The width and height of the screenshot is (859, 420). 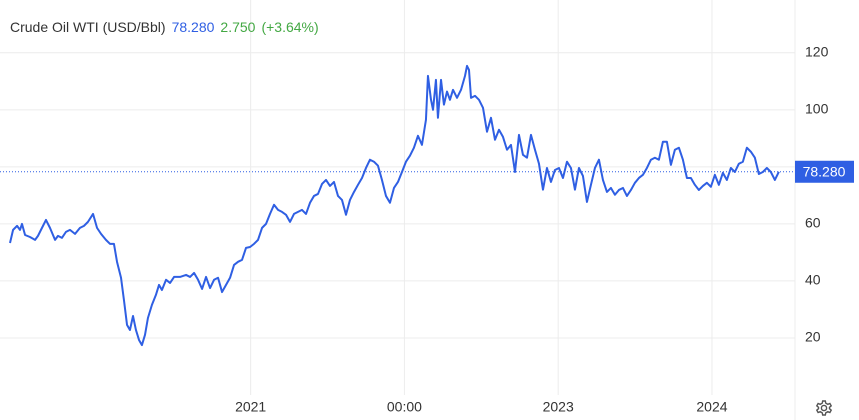 I want to click on last-price: 78.280, so click(x=193, y=27).